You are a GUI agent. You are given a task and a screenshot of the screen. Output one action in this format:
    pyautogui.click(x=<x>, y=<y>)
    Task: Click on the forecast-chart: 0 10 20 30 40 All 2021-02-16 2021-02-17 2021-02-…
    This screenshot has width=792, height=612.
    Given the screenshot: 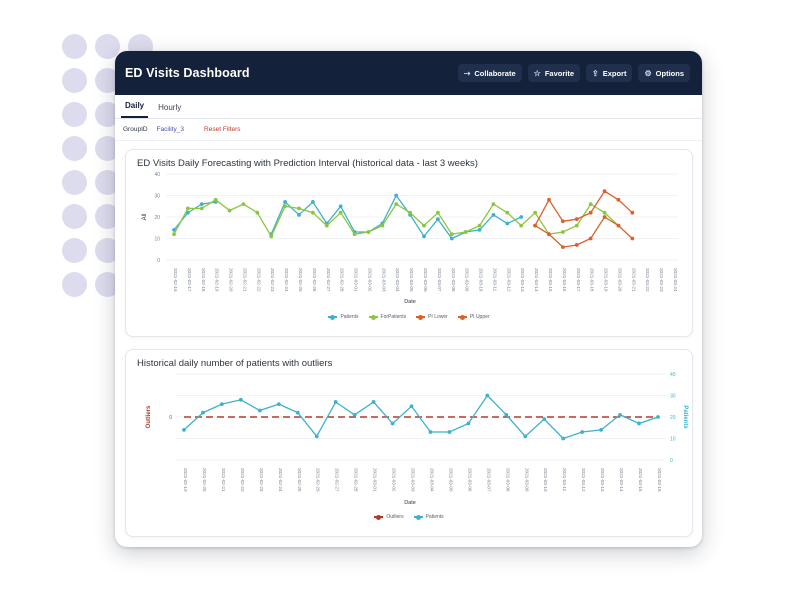 What is the action you would take?
    pyautogui.click(x=410, y=238)
    